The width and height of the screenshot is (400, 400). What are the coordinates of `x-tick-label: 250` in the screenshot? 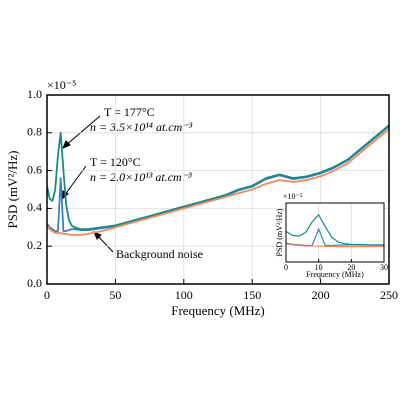 It's located at (389, 295).